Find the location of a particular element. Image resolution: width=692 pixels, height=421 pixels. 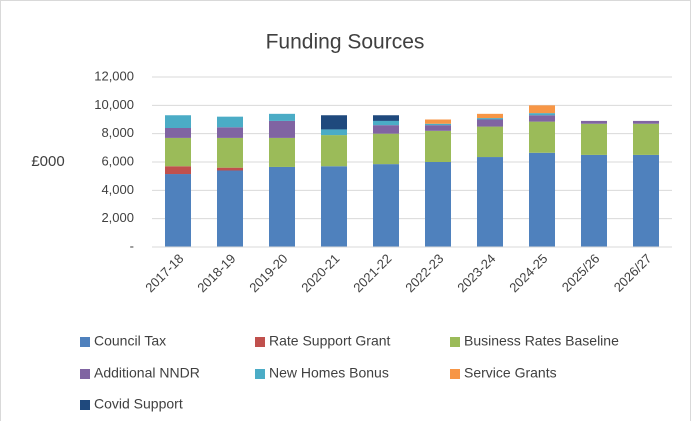

y-tick-label: 6,000 is located at coordinates (117, 160).